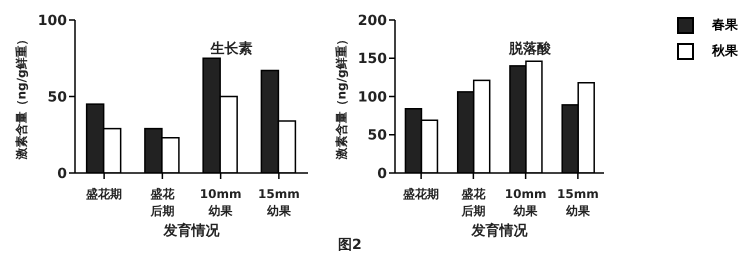 The image size is (745, 260). I want to click on caption: 图2, so click(350, 245).